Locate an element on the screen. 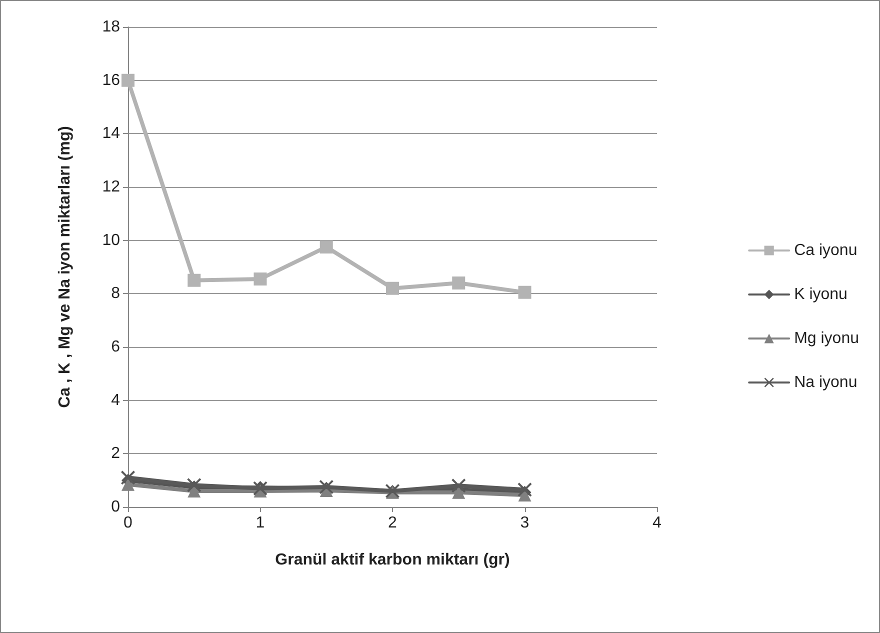 This screenshot has height=633, width=880. legend-label: Mg iyonu is located at coordinates (826, 338).